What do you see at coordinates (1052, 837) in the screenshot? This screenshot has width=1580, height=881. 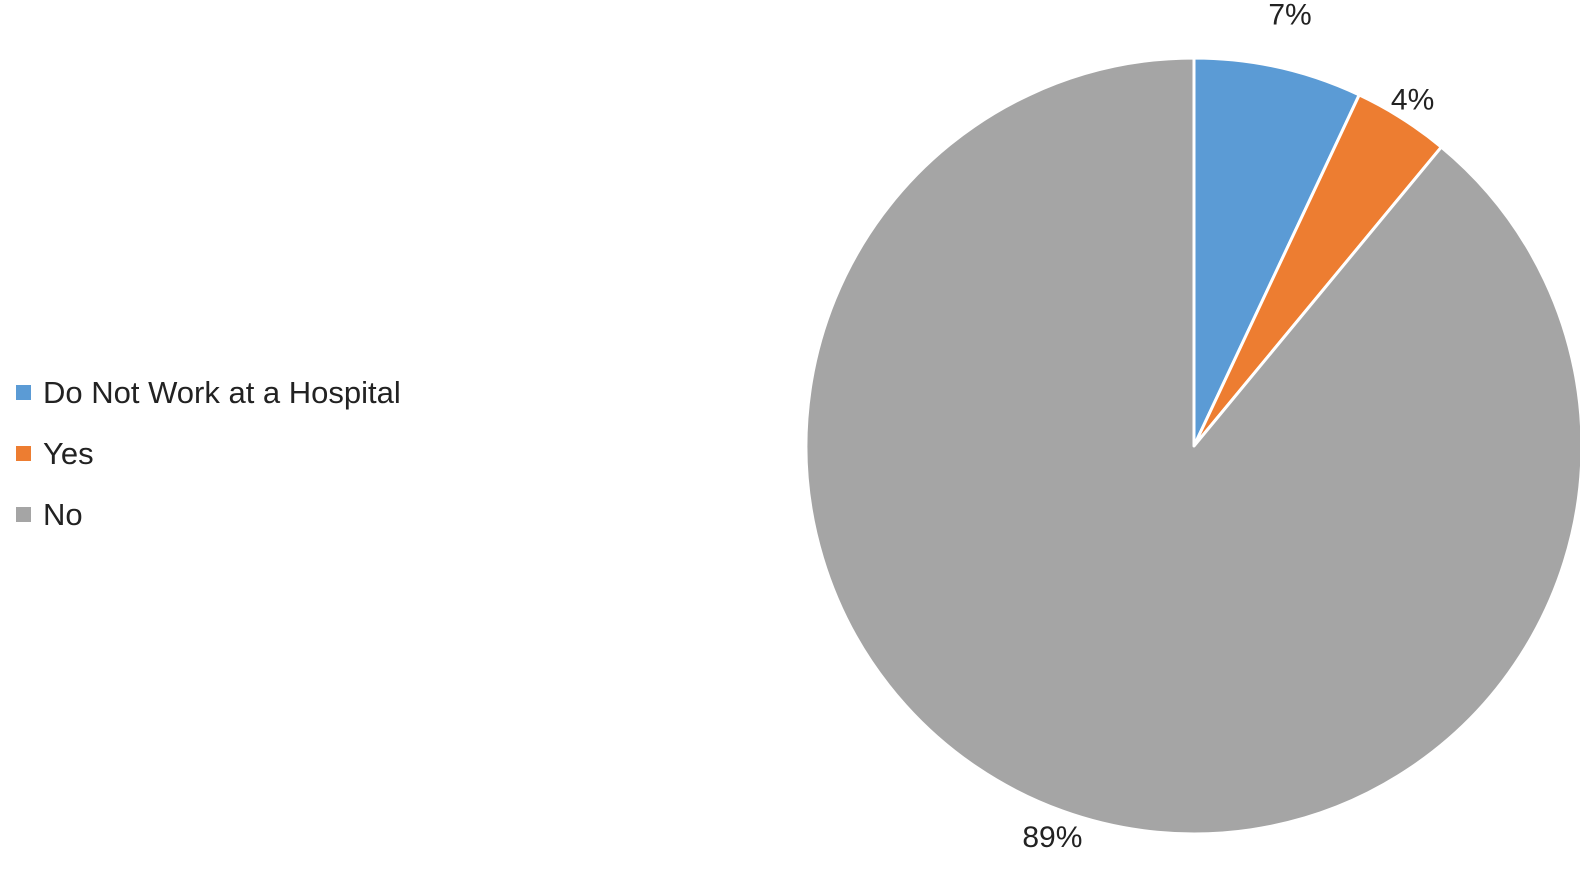 I see `data-label-no: 89%` at bounding box center [1052, 837].